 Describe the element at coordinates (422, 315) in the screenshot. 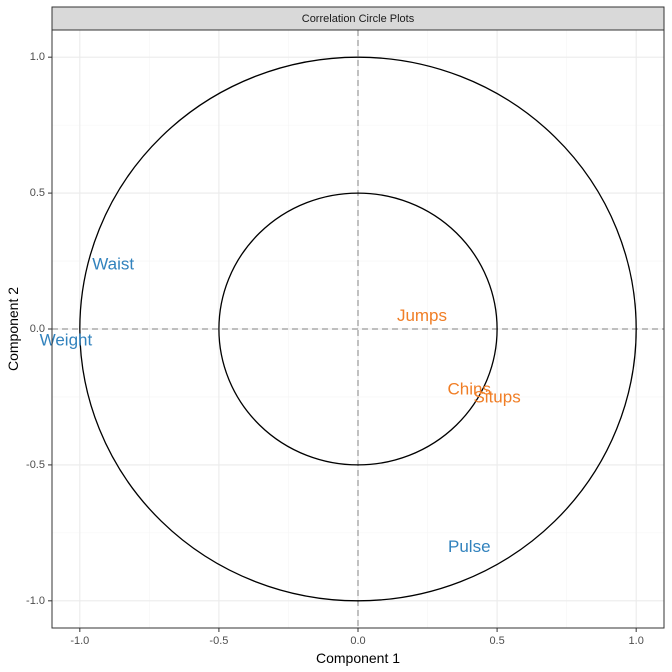

I see `variable-label: Jumps` at that location.